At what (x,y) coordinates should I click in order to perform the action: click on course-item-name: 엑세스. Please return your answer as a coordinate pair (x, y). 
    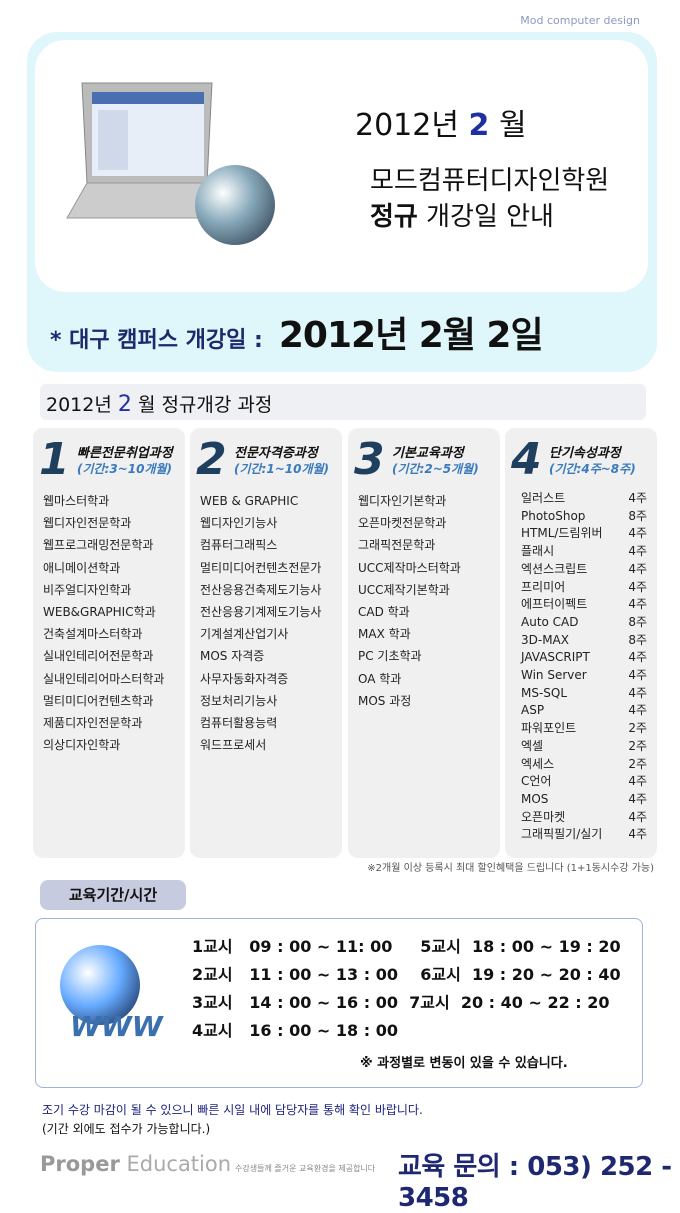
    Looking at the image, I should click on (538, 763).